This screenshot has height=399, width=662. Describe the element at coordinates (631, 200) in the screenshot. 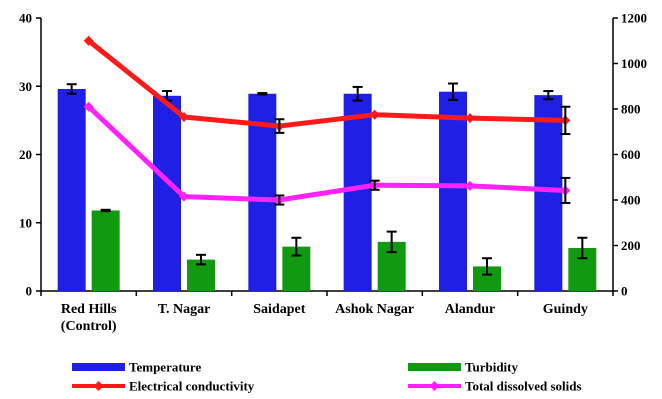

I see `right-tick-label: 400` at that location.